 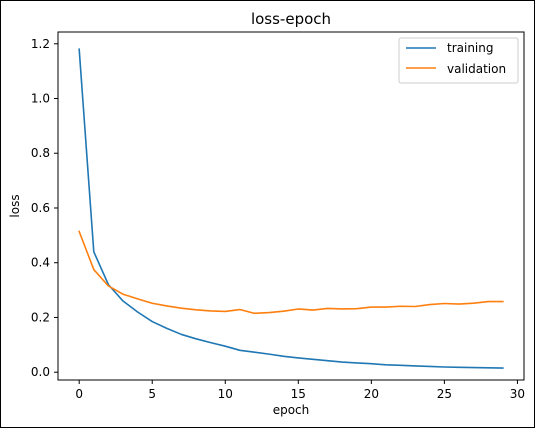 I want to click on x-tick-label: 5, so click(x=152, y=394).